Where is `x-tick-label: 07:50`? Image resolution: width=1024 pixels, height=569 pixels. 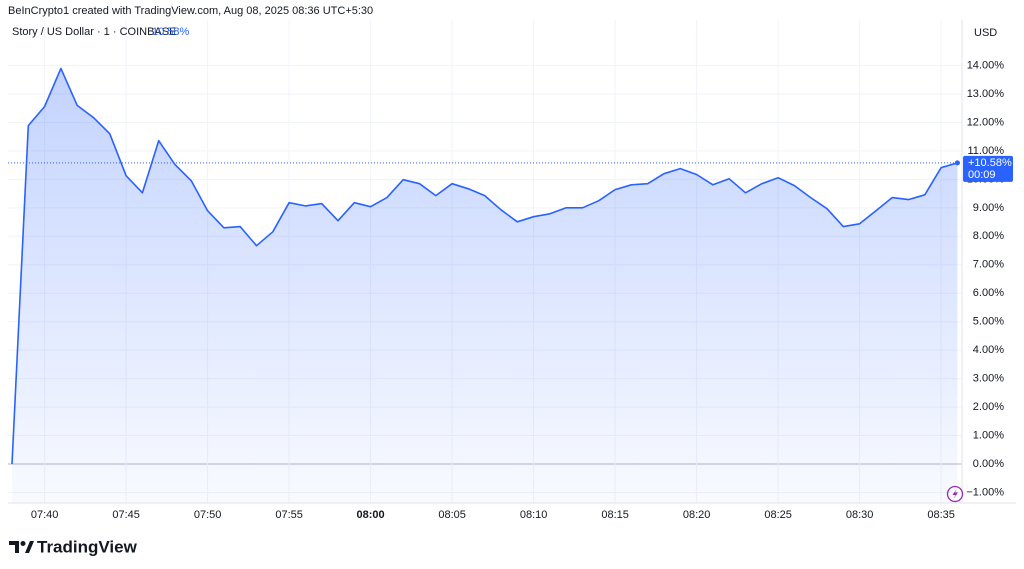 x-tick-label: 07:50 is located at coordinates (208, 515).